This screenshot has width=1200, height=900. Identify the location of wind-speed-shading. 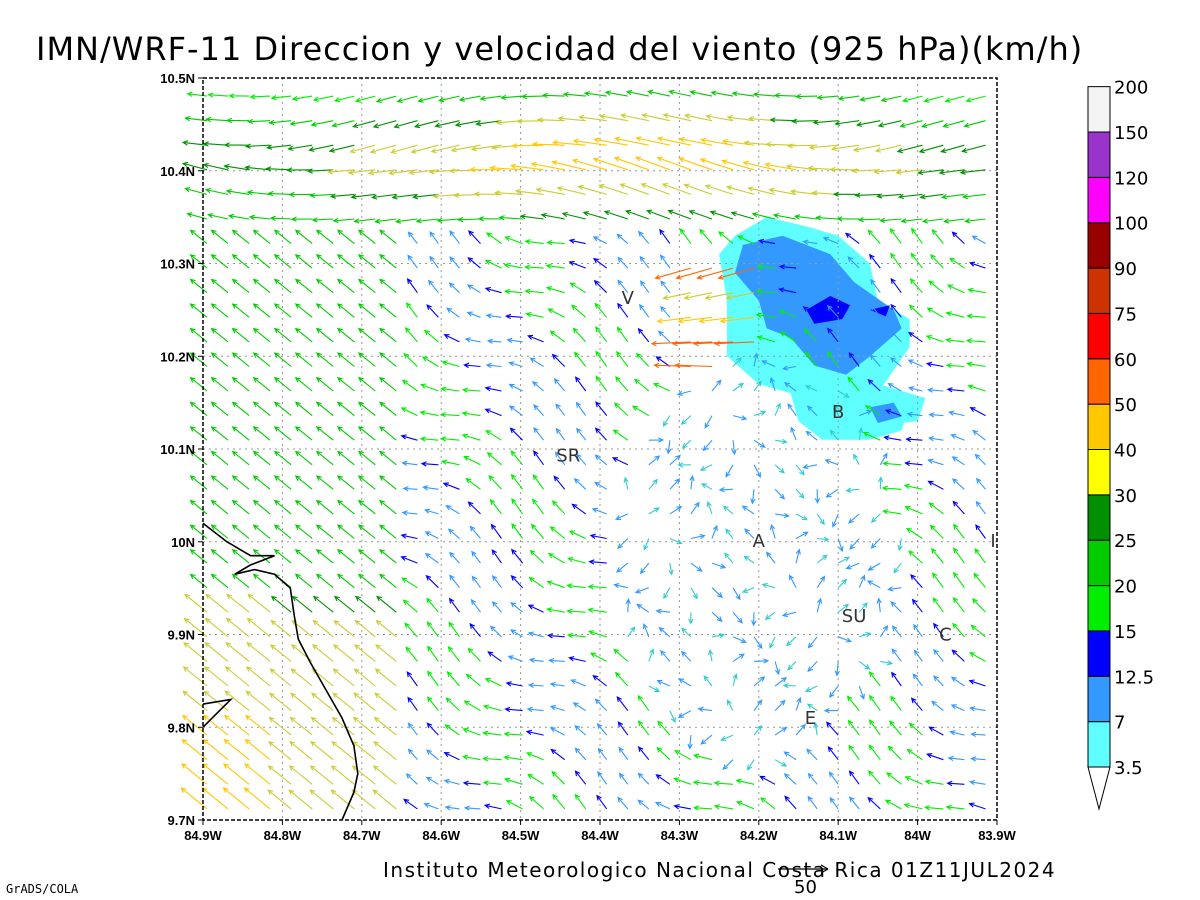
(822, 328).